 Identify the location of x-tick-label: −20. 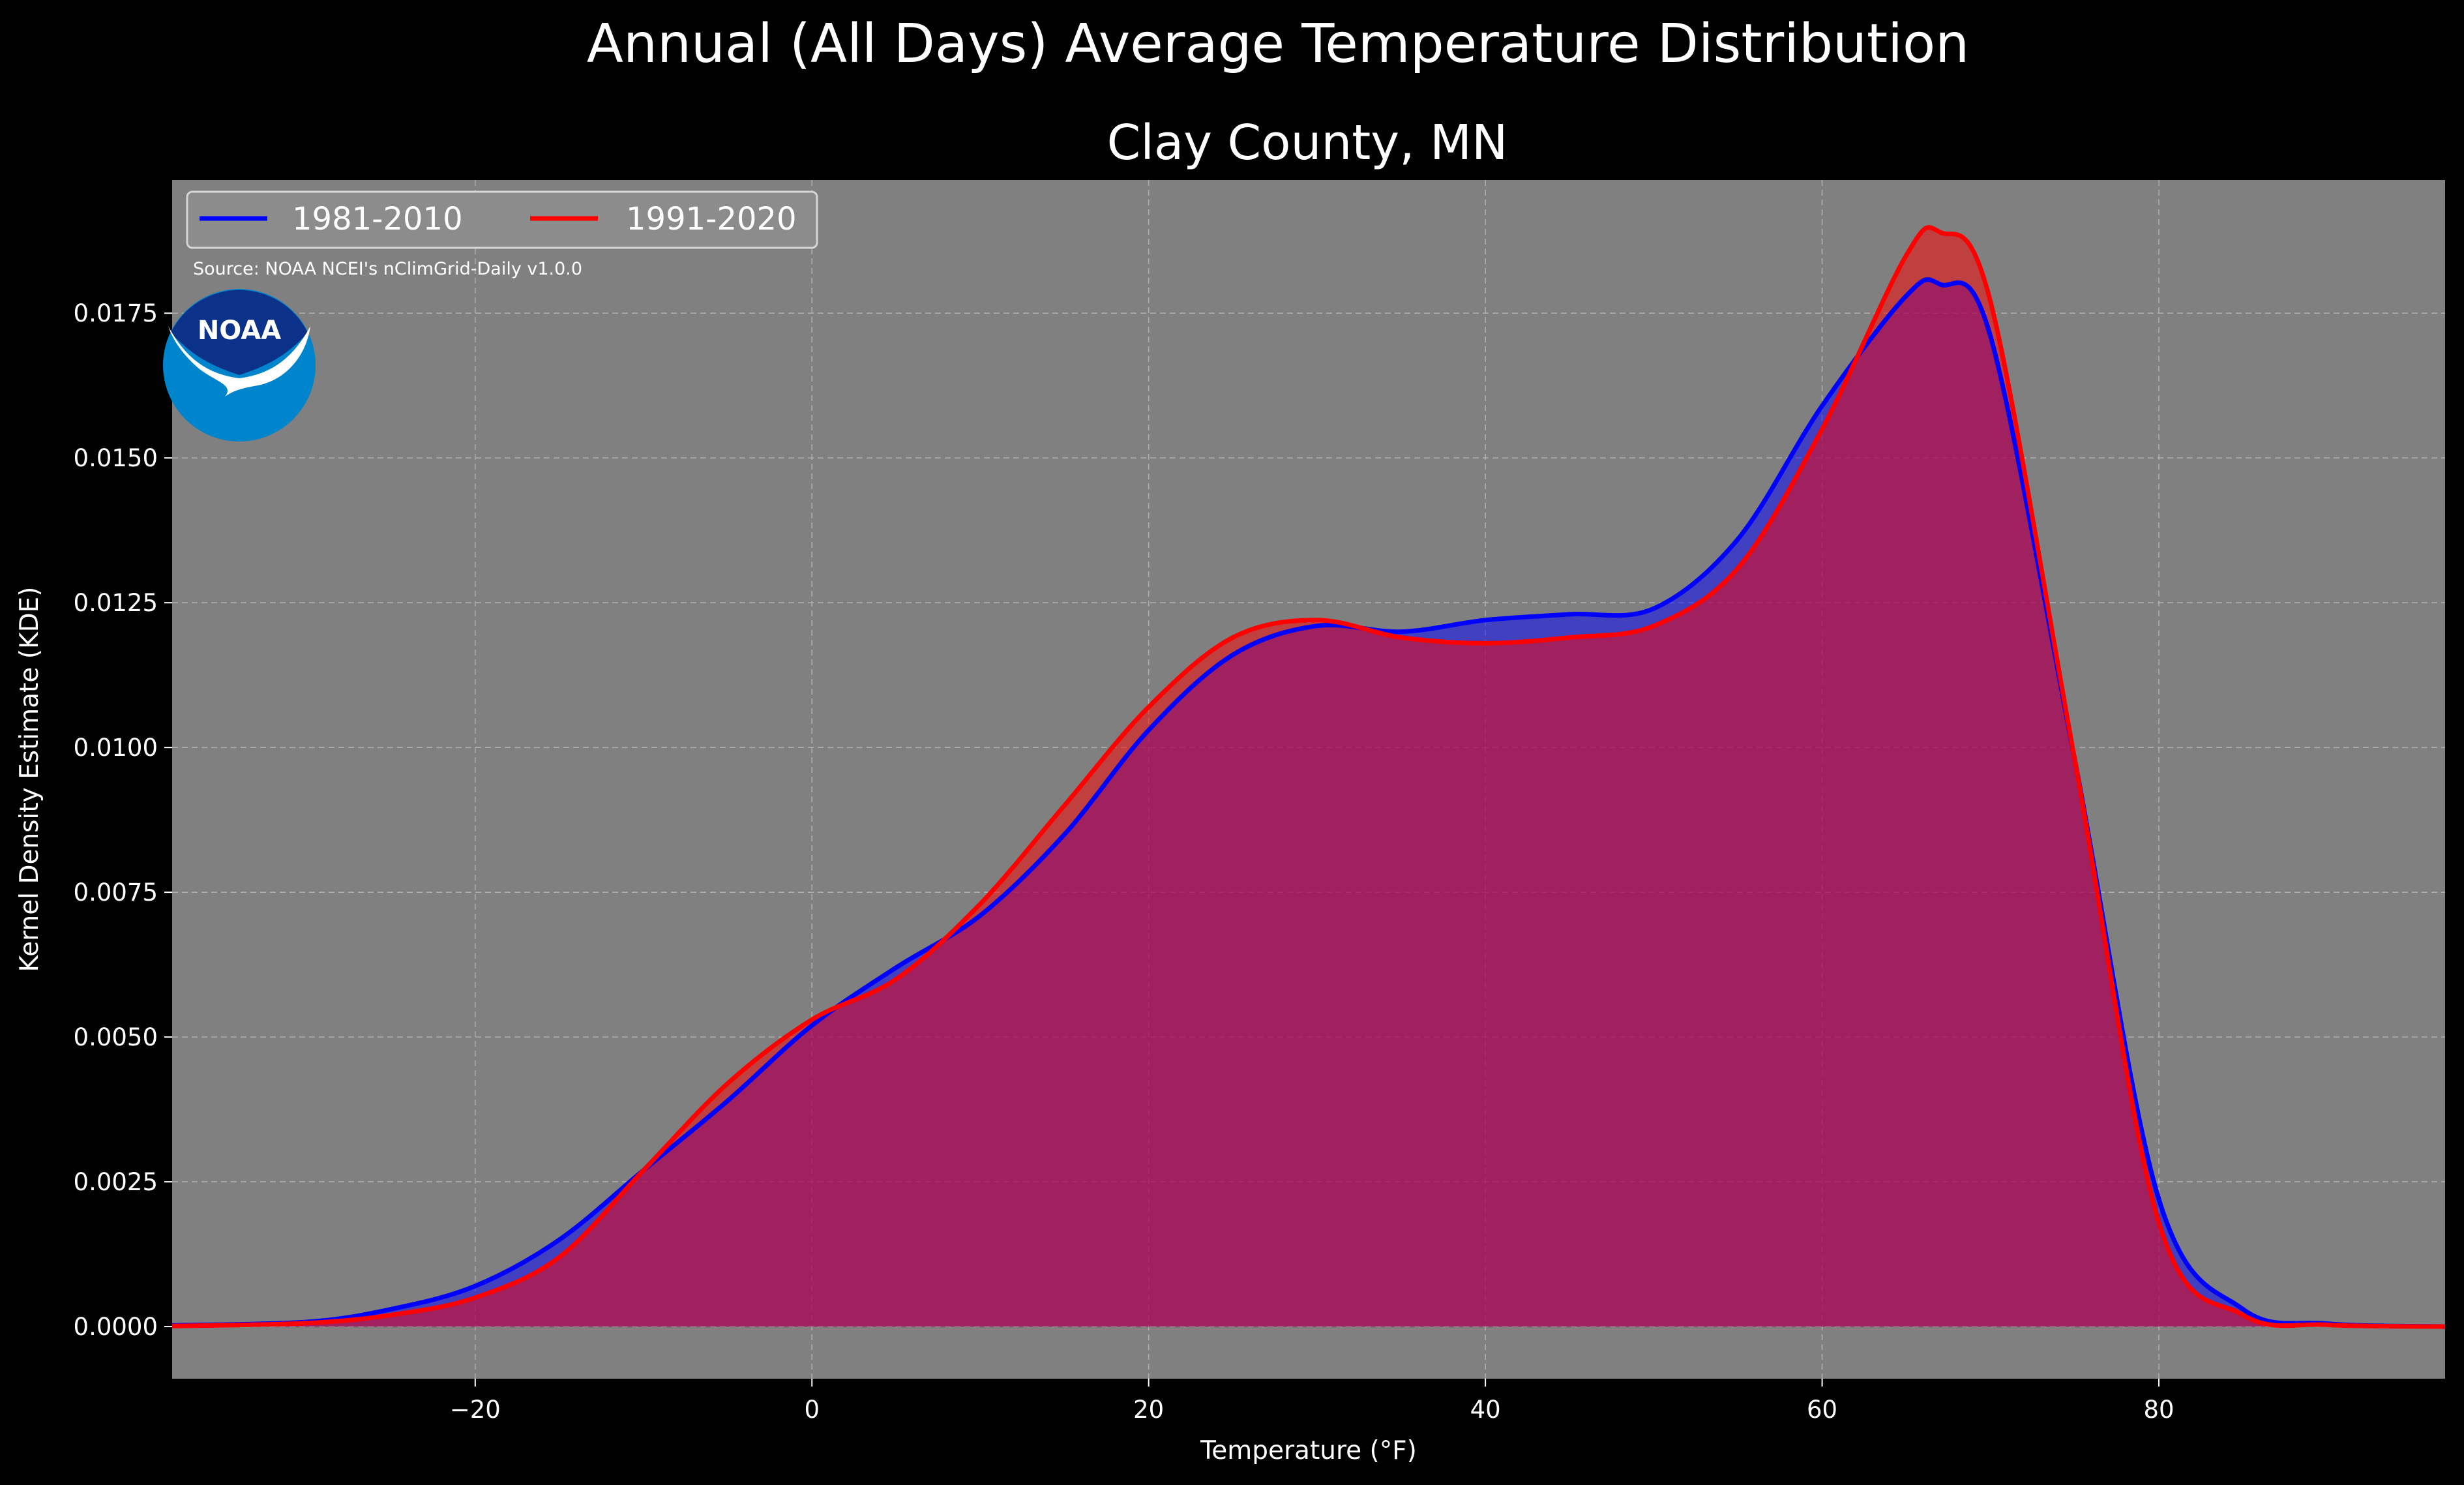
(475, 1410).